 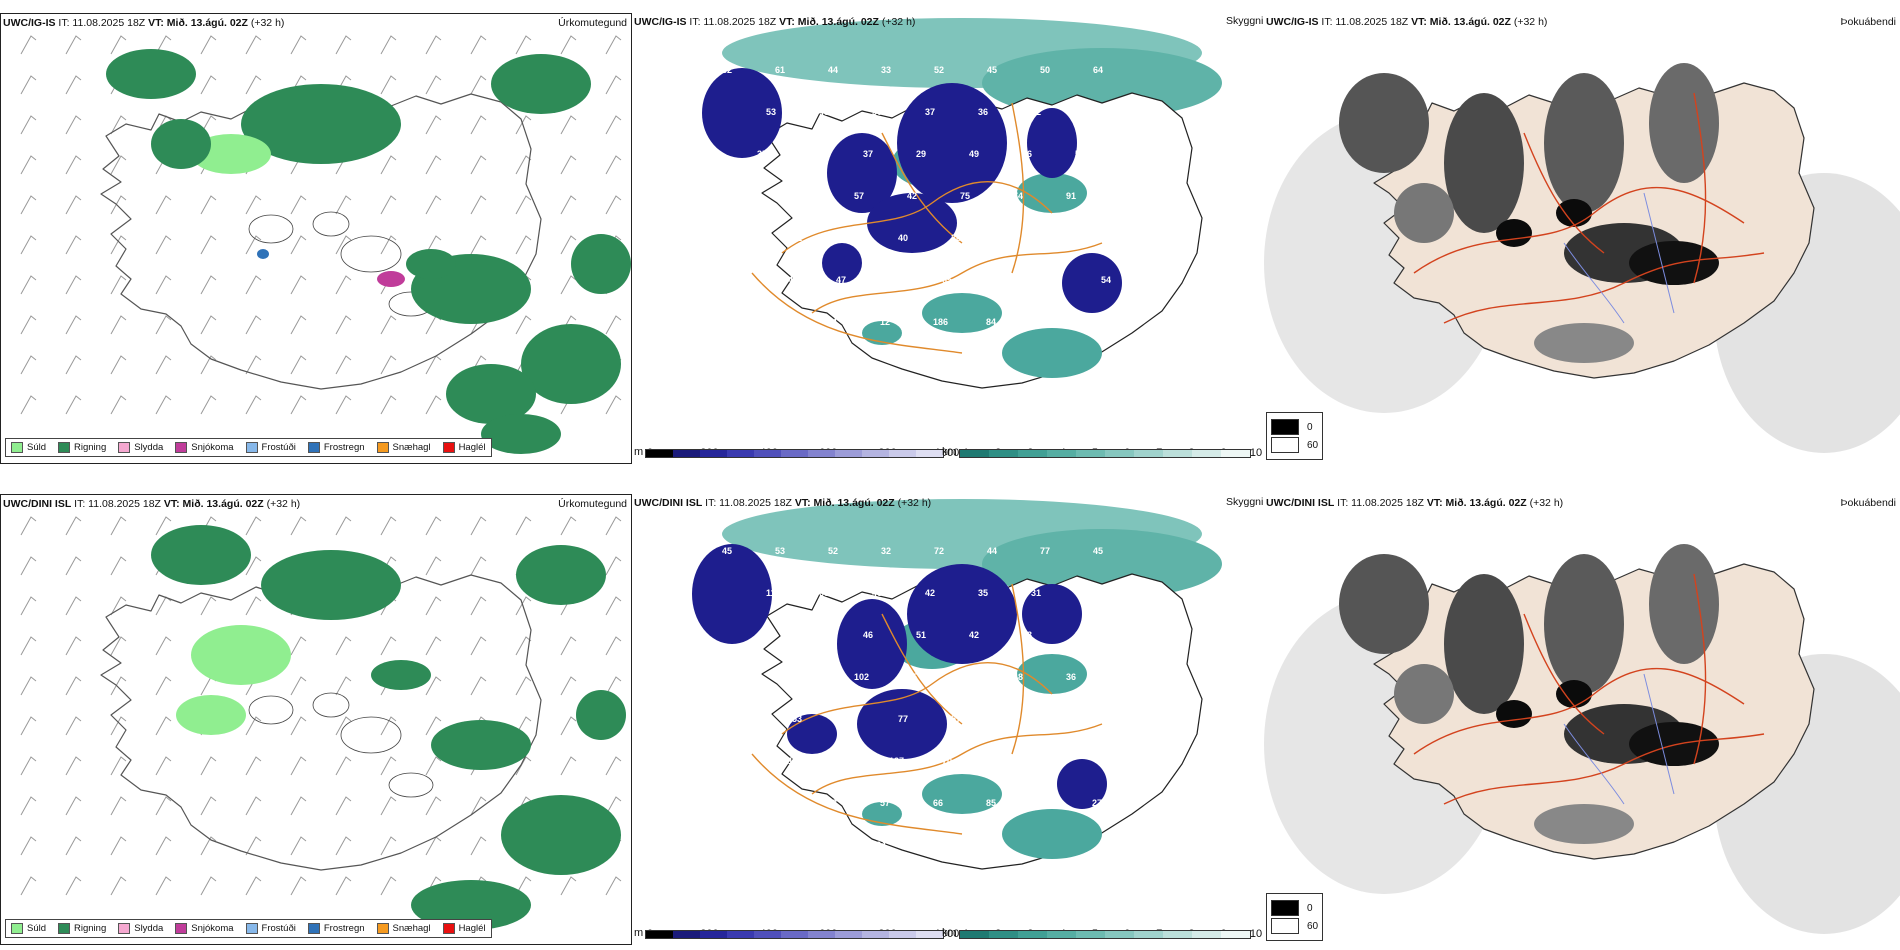 I want to click on cloud-base-value: 61, so click(x=780, y=70).